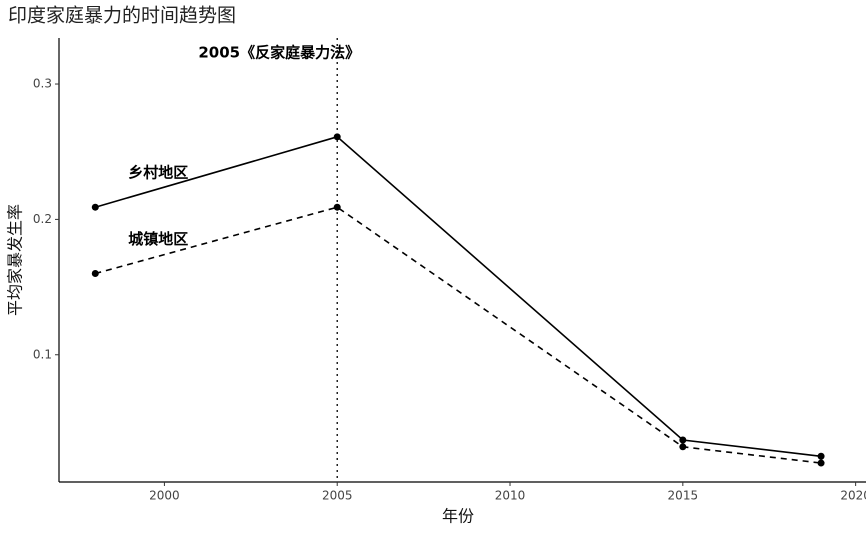  I want to click on series-label: 乡村地区, so click(158, 173).